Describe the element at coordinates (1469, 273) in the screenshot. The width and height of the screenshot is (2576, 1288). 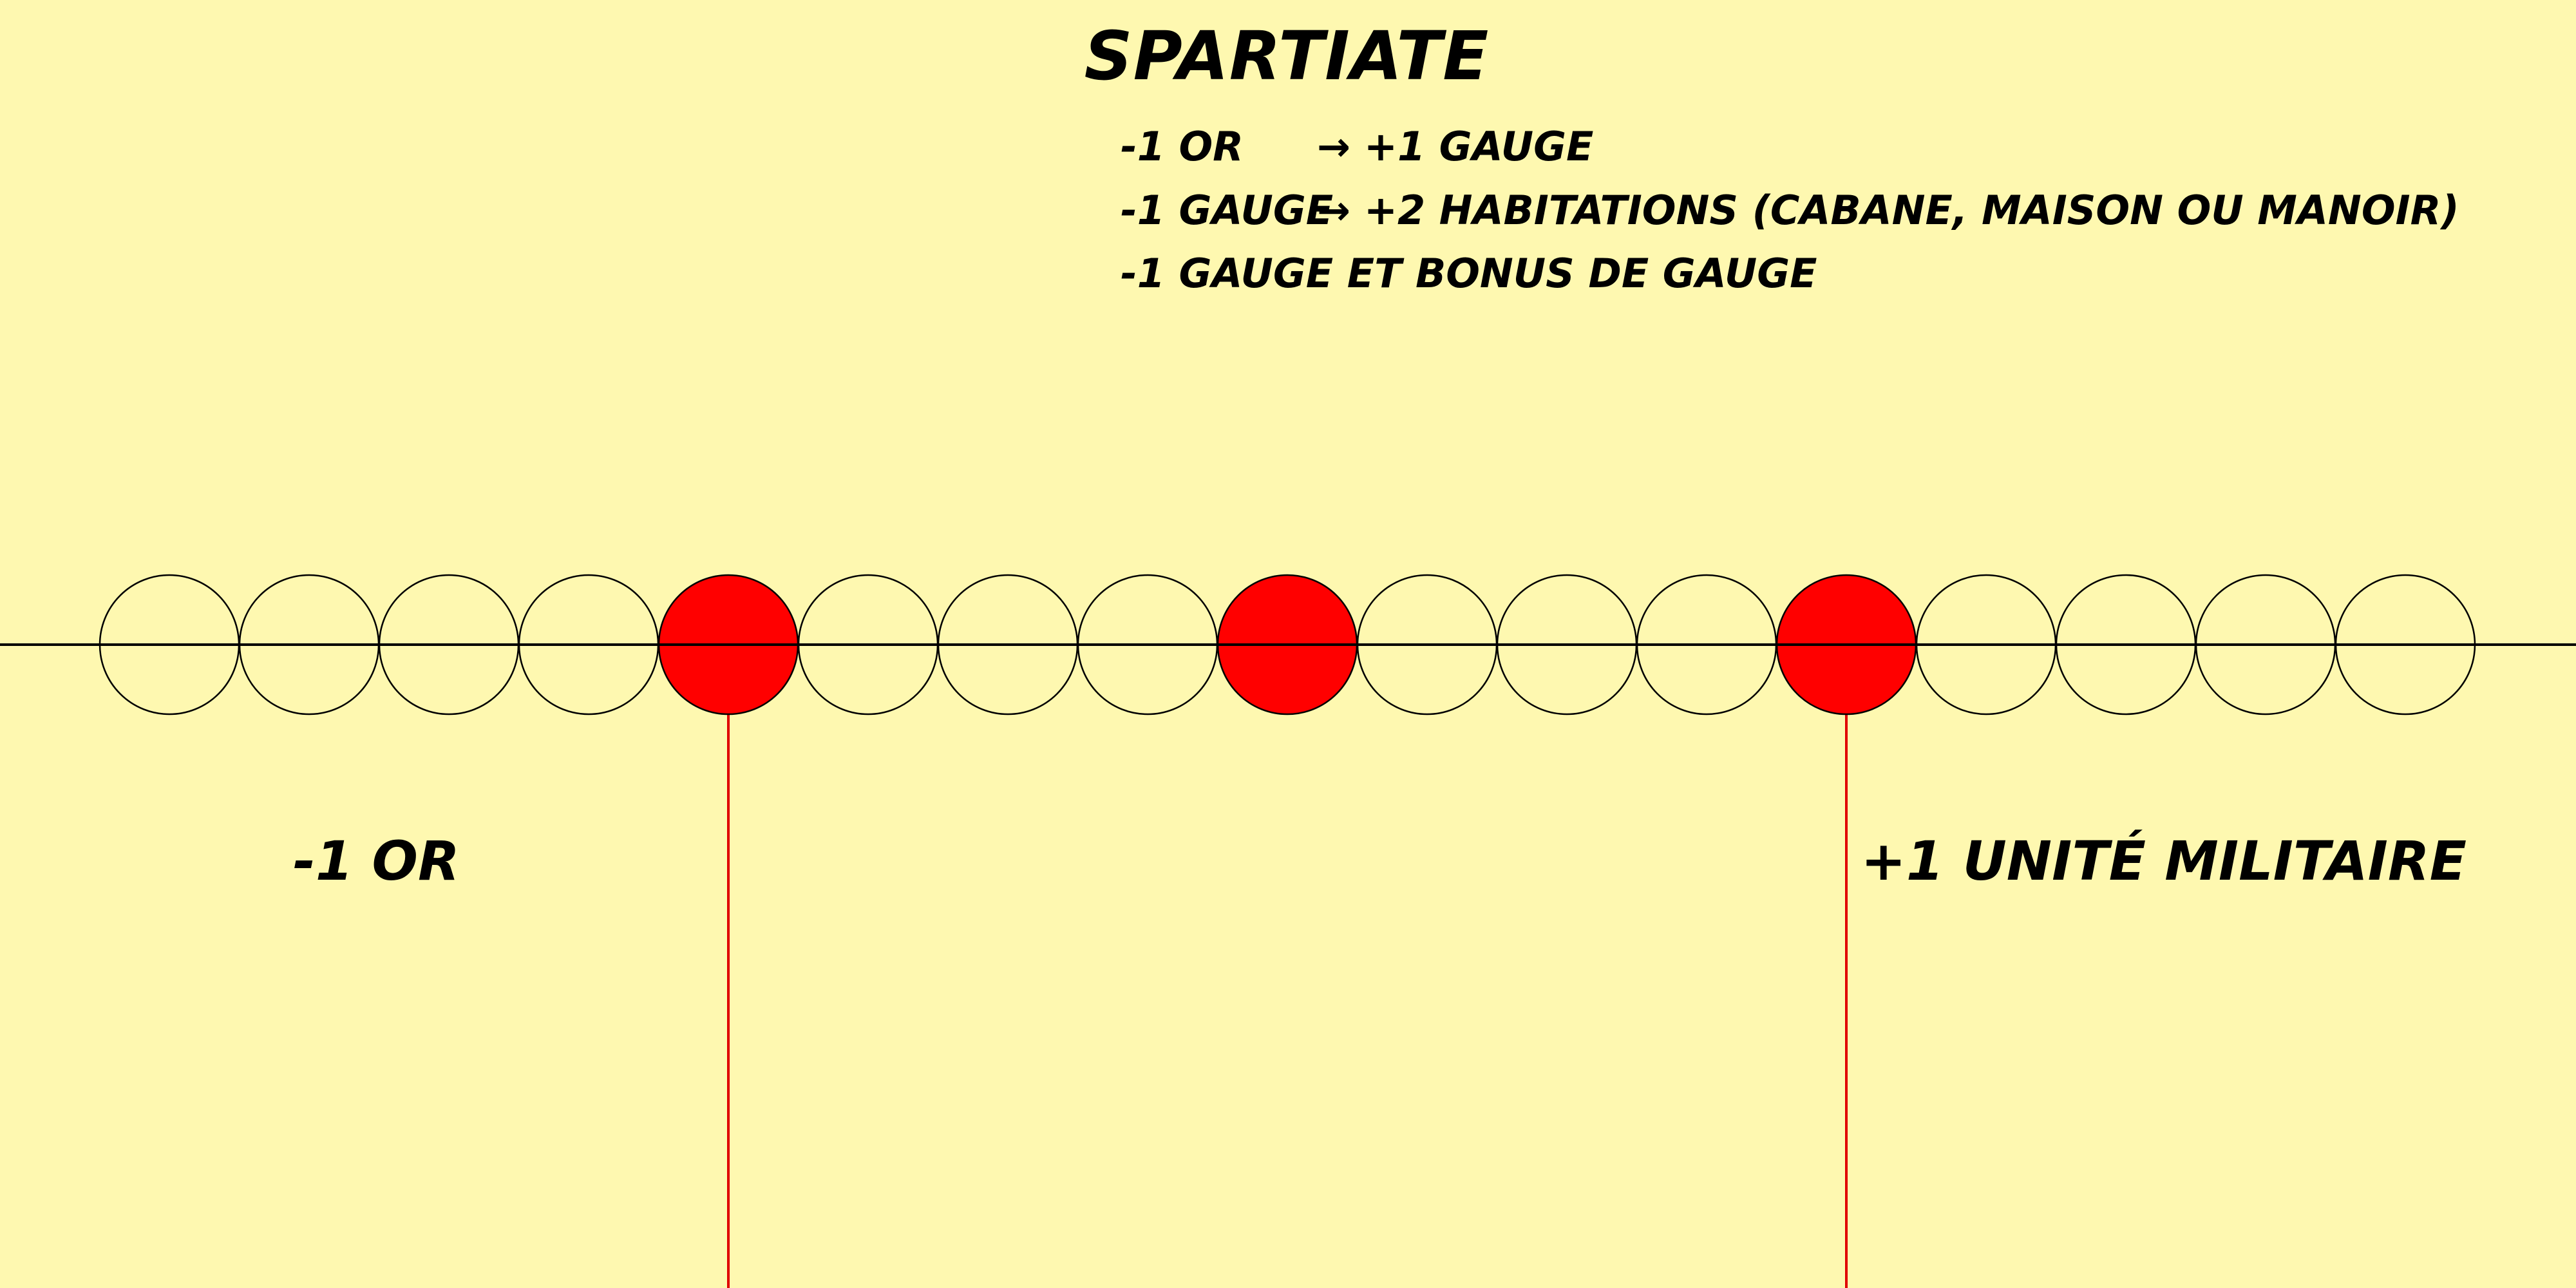
I see `rule-effect: -1 GAUGE ET BONUS DE GAUGE` at that location.